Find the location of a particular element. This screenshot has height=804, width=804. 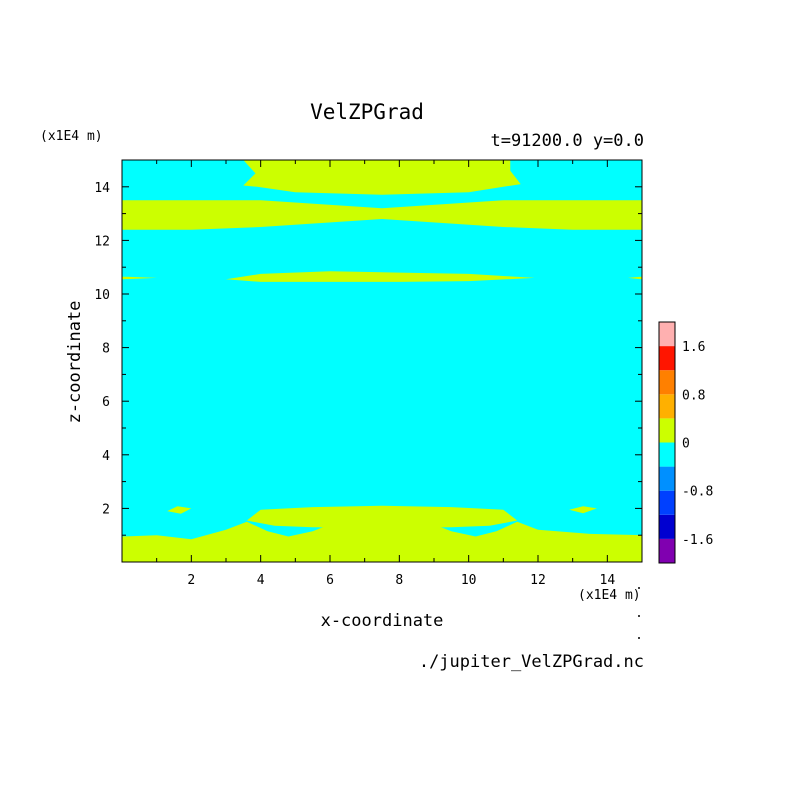

colorbar-frame is located at coordinates (667, 442).